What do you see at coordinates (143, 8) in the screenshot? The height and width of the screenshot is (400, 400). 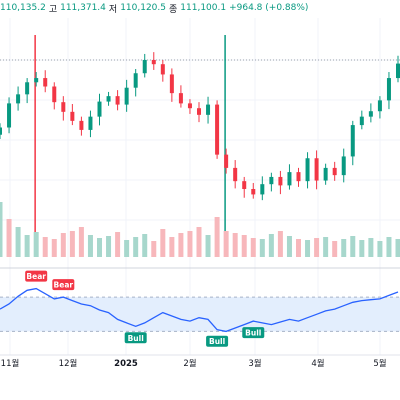 I see `low-value: 110,120.5` at bounding box center [143, 8].